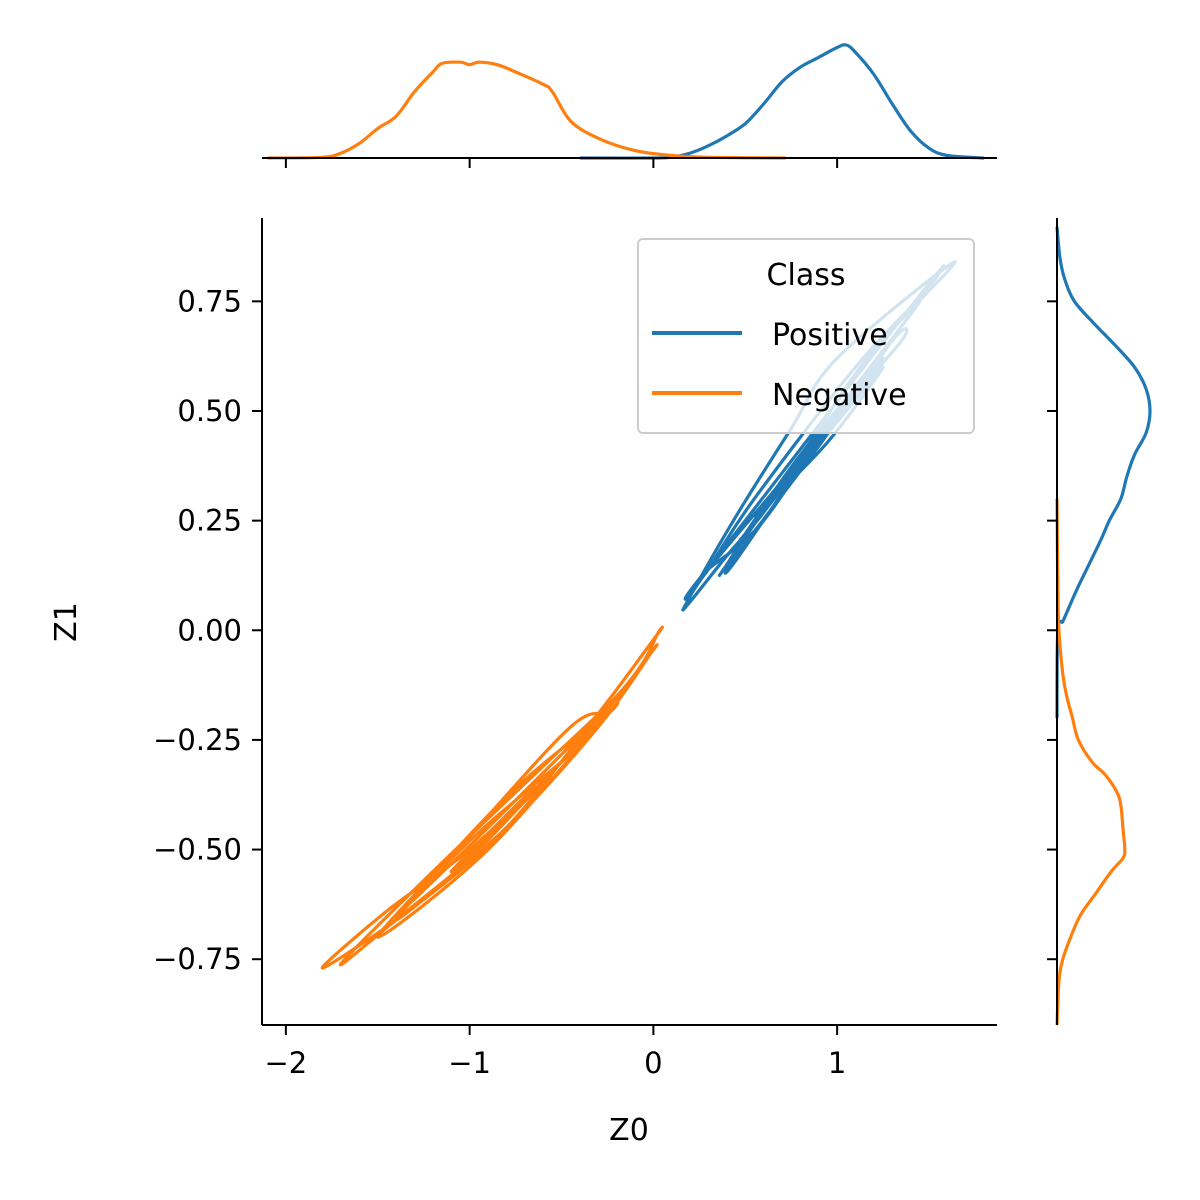  Describe the element at coordinates (197, 740) in the screenshot. I see `y-tick-label-2: −0.25` at that location.